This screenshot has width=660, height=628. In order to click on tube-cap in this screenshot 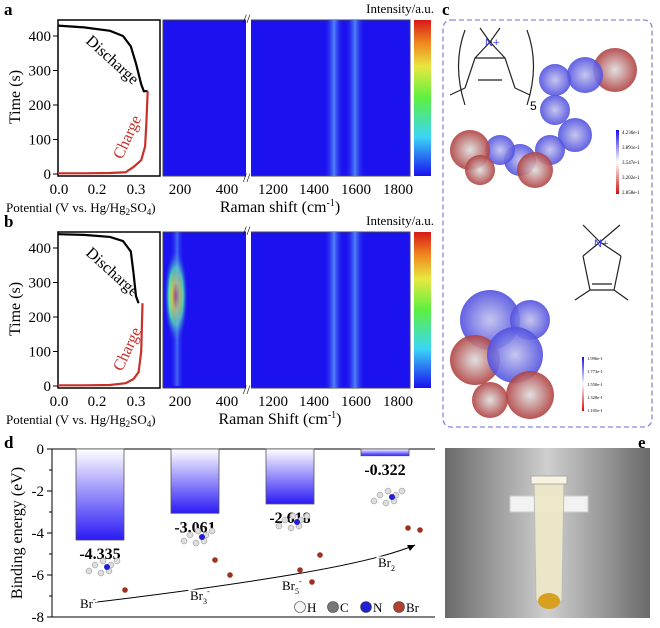, I will do `click(549, 480)`.